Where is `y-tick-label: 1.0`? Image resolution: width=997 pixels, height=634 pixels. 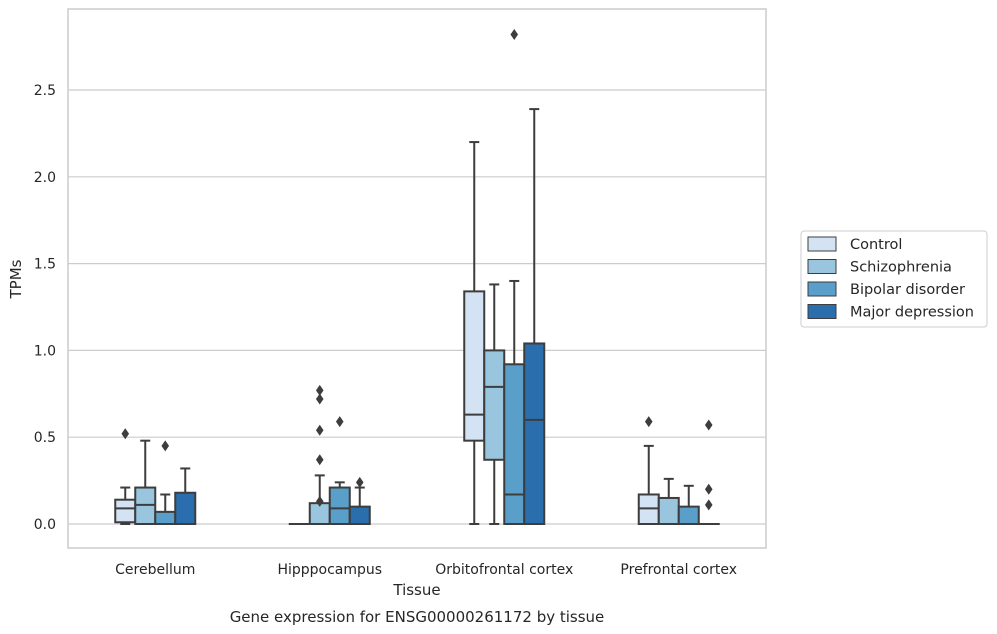
y-tick-label: 1.0 is located at coordinates (45, 351).